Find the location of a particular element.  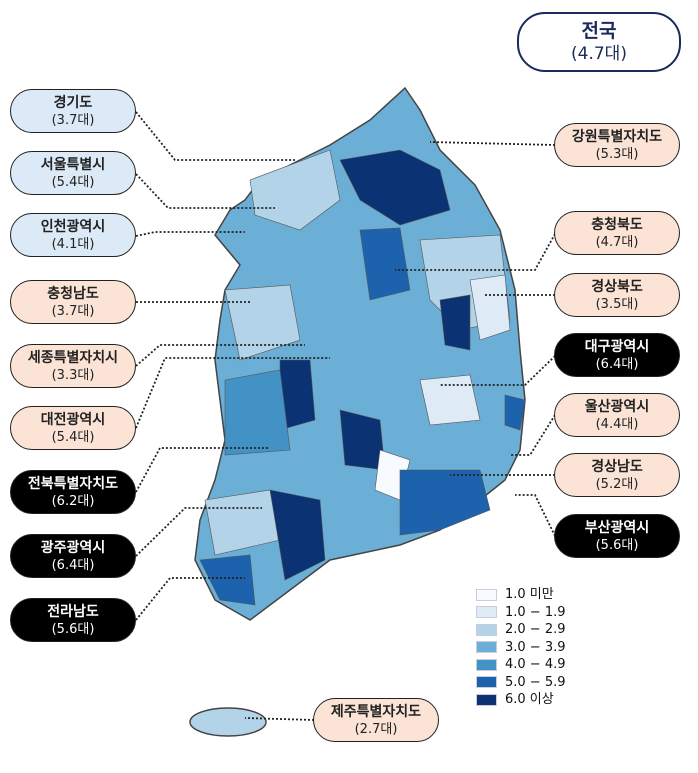

label-gangwon: 강원특별자치도 (5.3대) is located at coordinates (617, 145).